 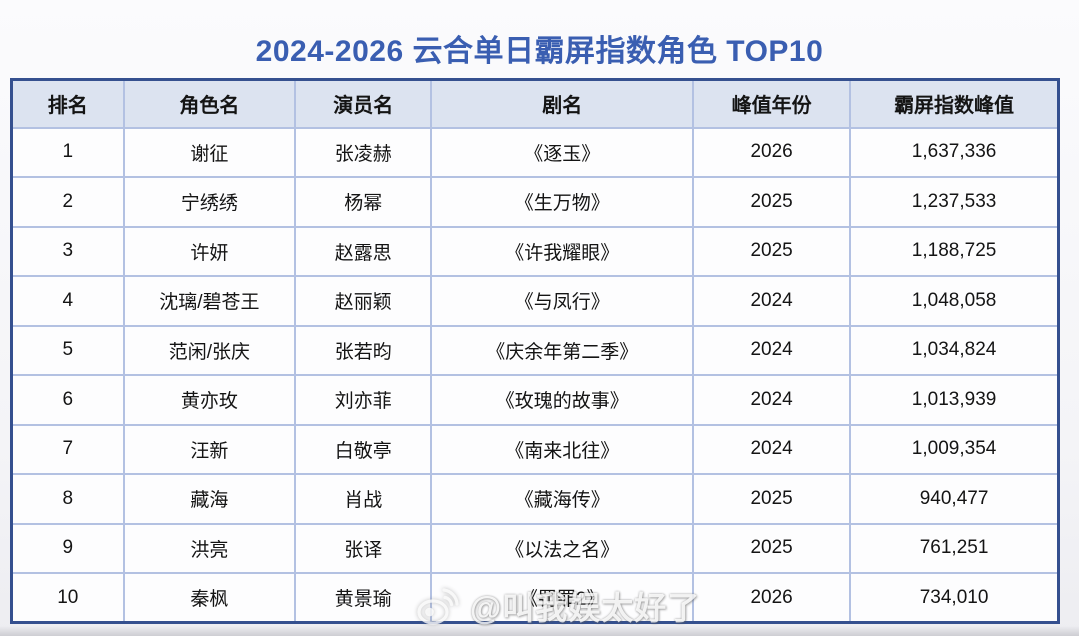 I want to click on rank-cell: 2, so click(x=67, y=202).